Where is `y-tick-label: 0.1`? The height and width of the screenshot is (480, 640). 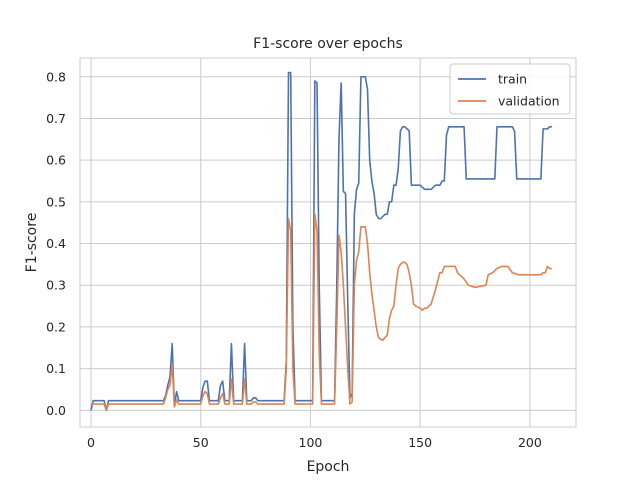
y-tick-label: 0.1 is located at coordinates (56, 368).